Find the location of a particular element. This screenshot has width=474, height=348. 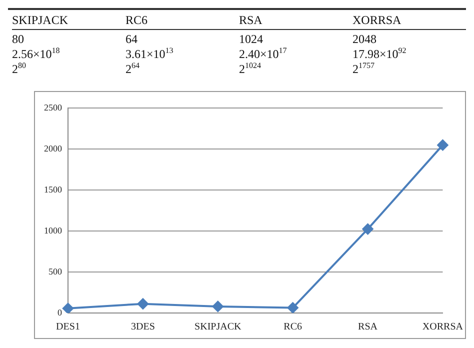

x-tick-label: RSA is located at coordinates (368, 327).